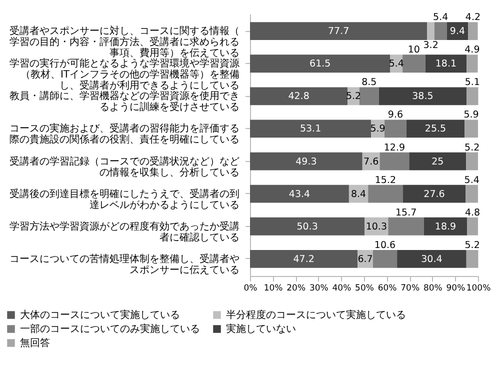 This screenshot has width=500, height=366. I want to click on y-tick-label: コースの実施および、受講者の習得能力を評価する際の貴施設の関係者の役割、責任を明確にしている, so click(125, 134).